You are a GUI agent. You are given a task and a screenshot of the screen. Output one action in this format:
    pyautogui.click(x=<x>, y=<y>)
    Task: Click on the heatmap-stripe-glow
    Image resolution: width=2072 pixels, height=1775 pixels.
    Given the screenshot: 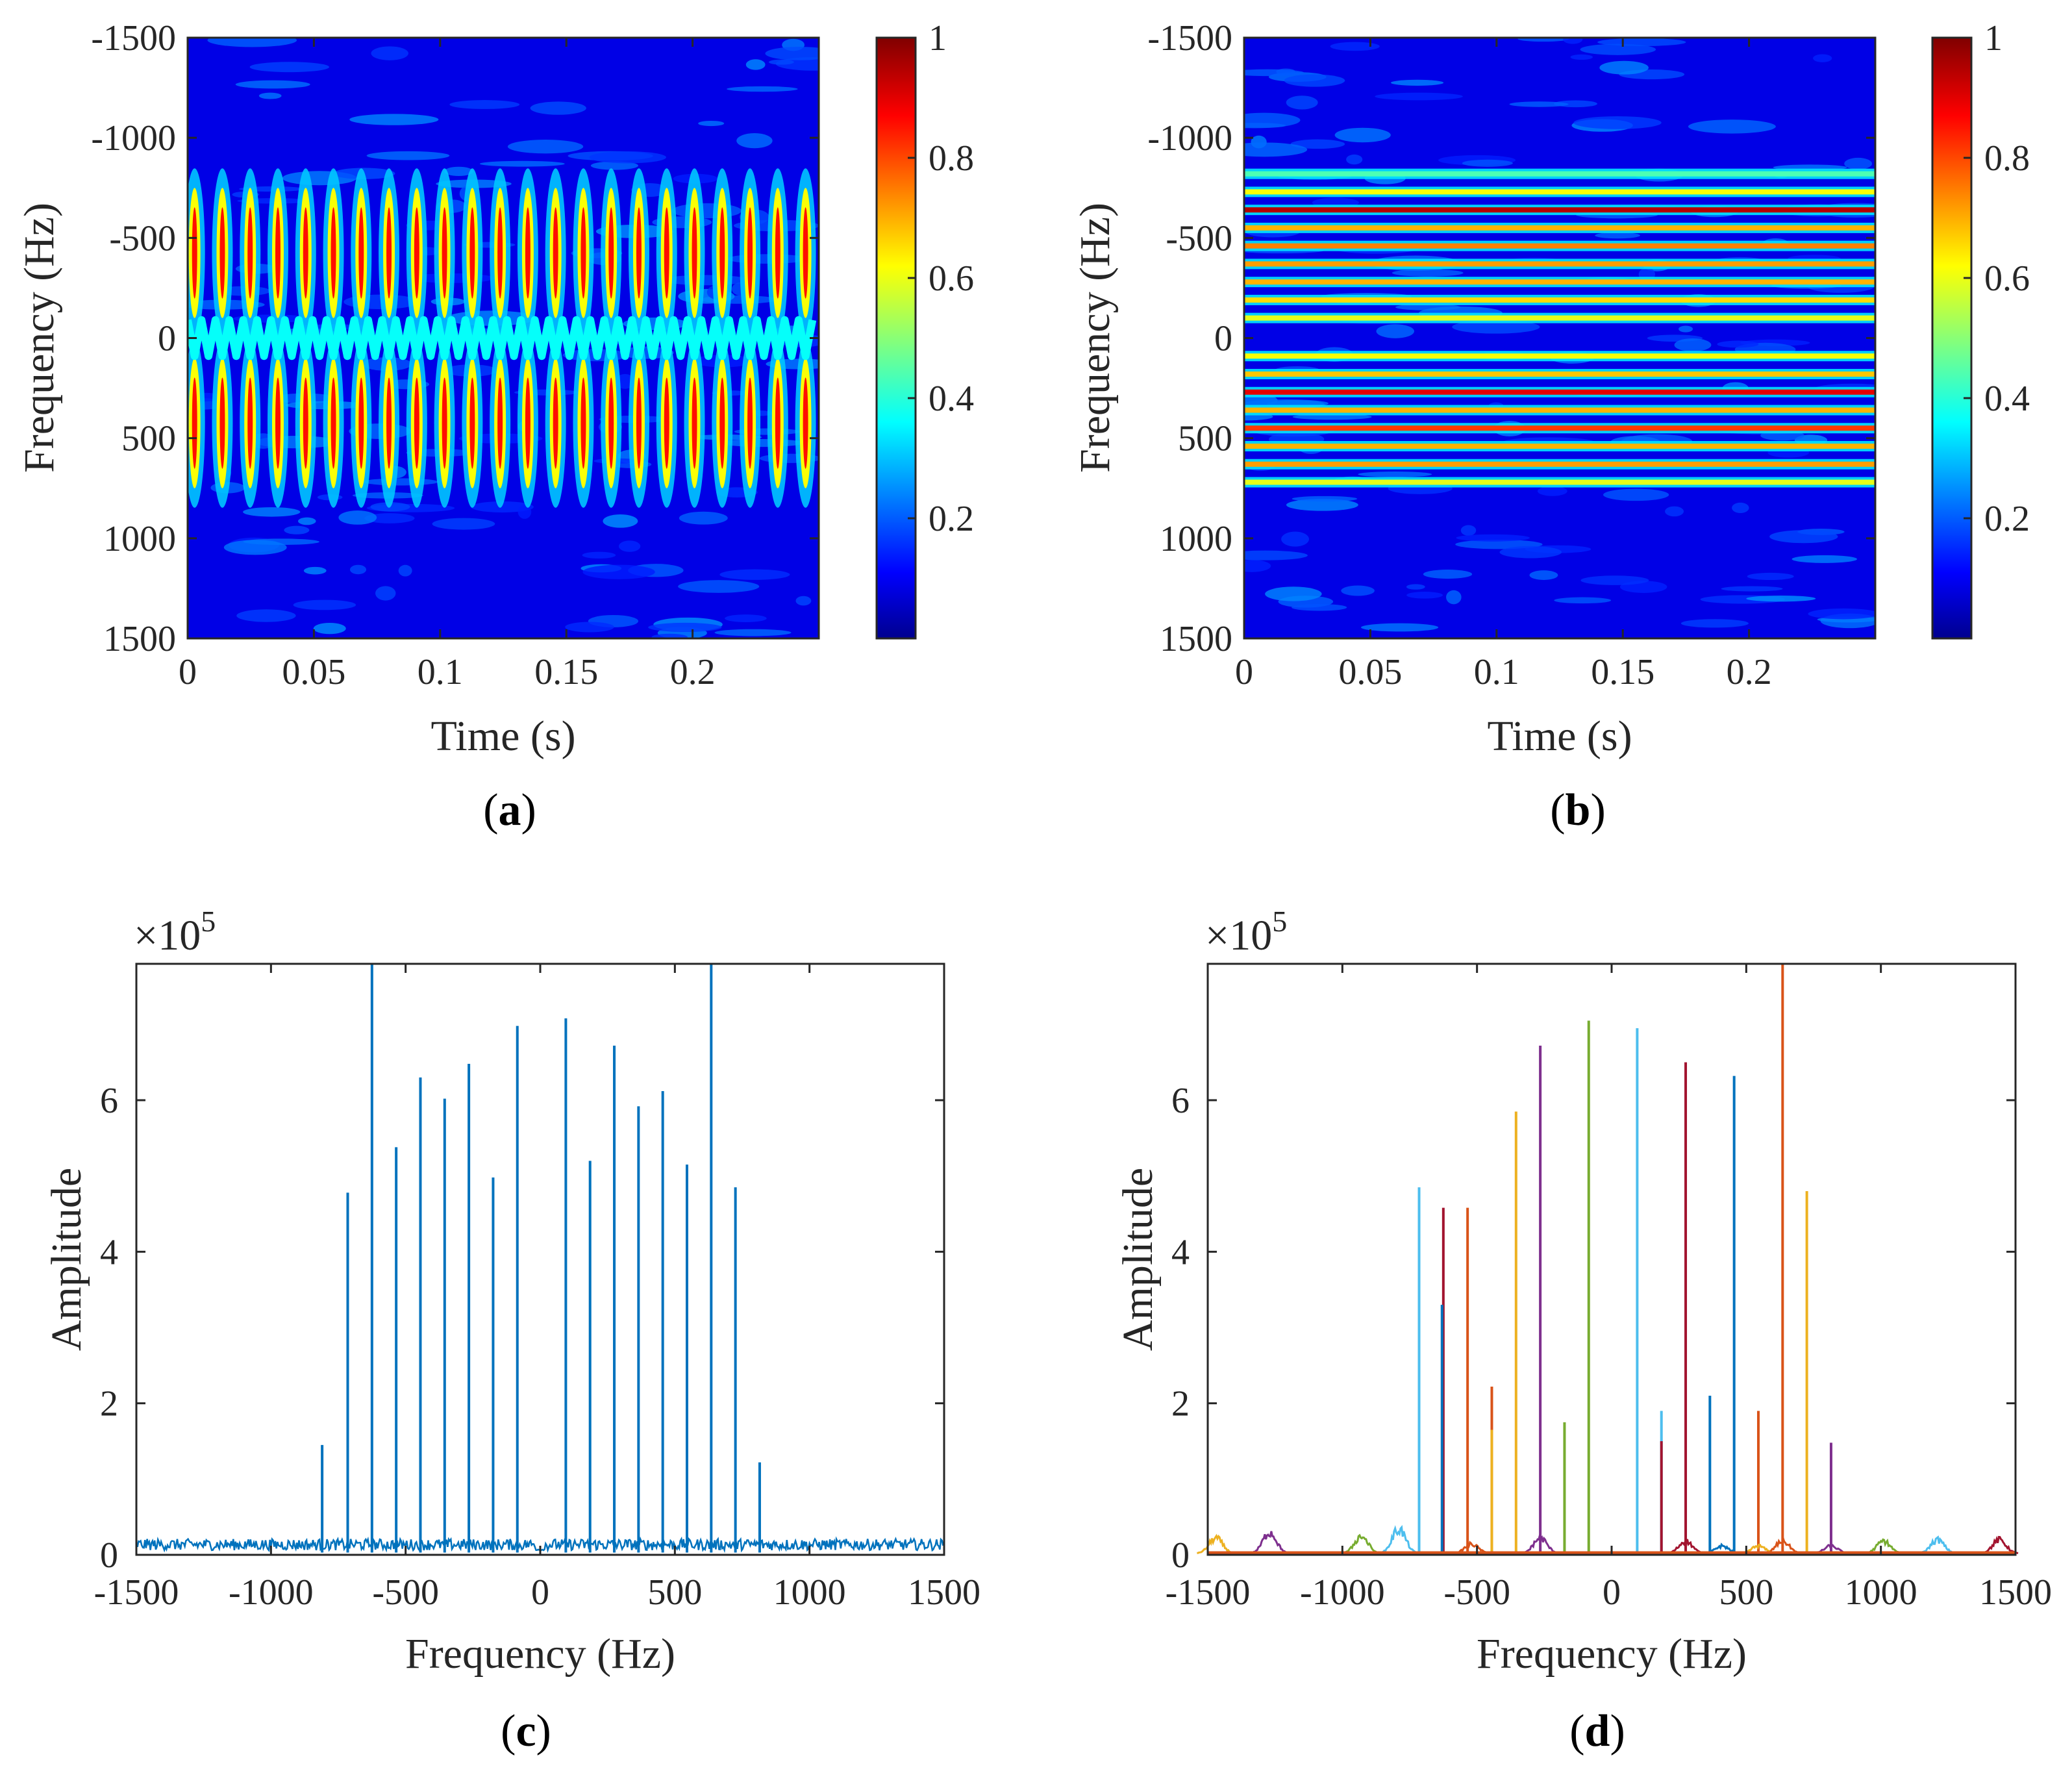 What is the action you would take?
    pyautogui.click(x=833, y=422)
    